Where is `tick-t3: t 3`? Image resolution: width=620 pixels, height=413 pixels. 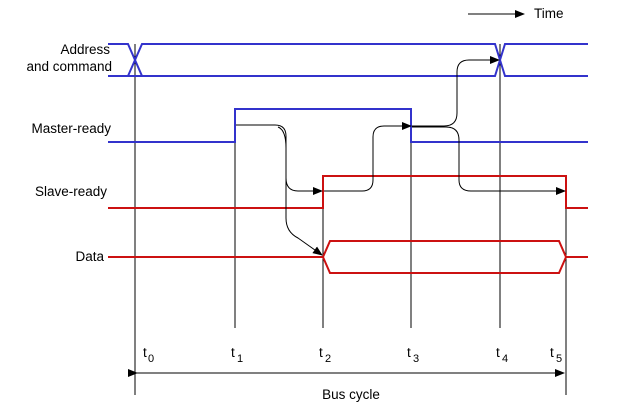
tick-t3: t 3 is located at coordinates (413, 355).